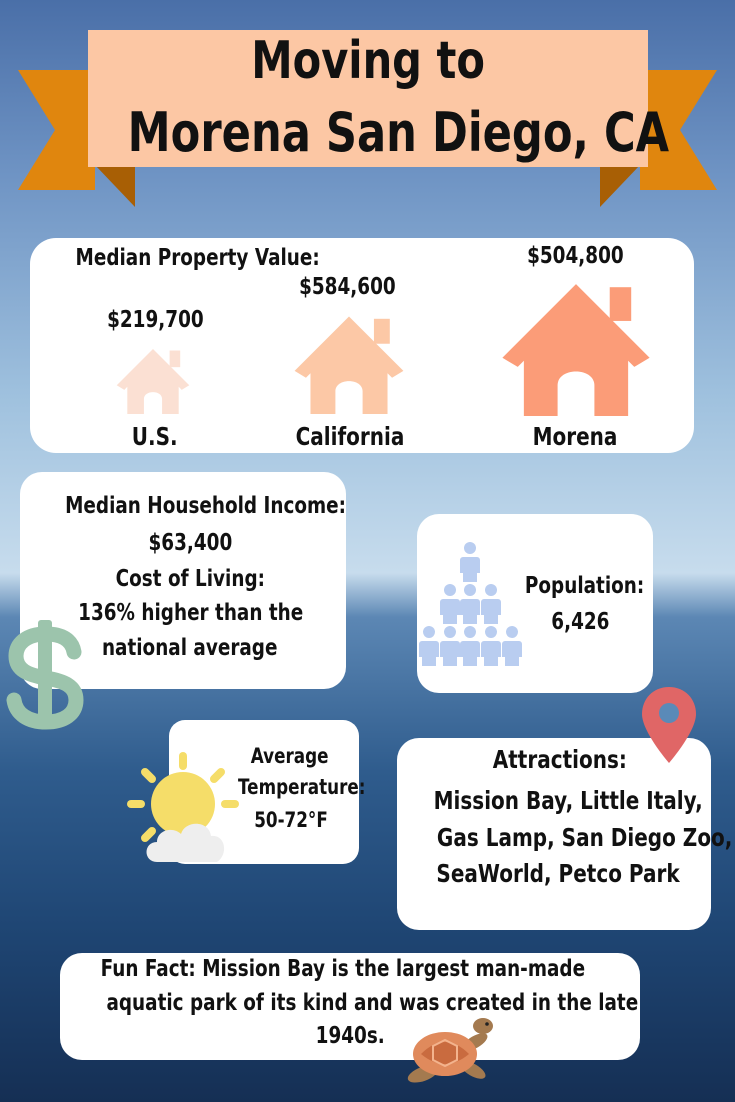 Image resolution: width=735 pixels, height=1102 pixels. I want to click on map-pin-icon, so click(669, 725).